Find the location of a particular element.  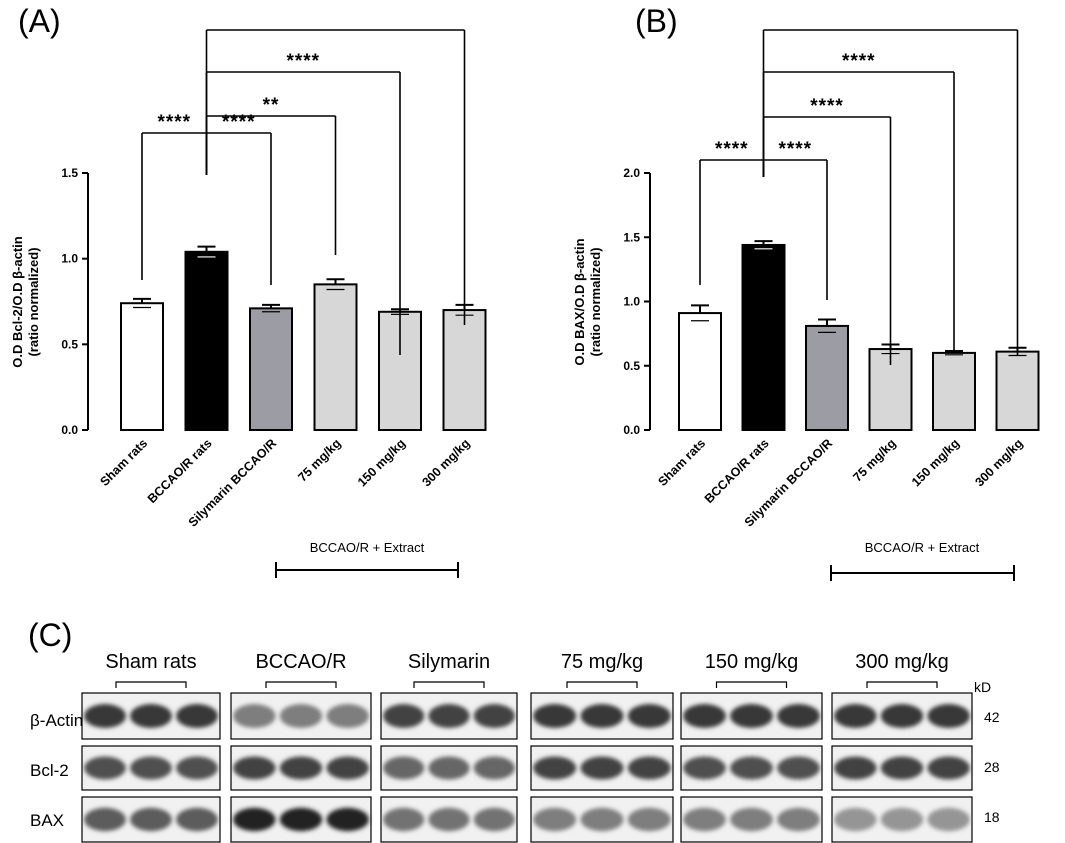

blot-group-label: 150 mg/kg is located at coordinates (751, 662).